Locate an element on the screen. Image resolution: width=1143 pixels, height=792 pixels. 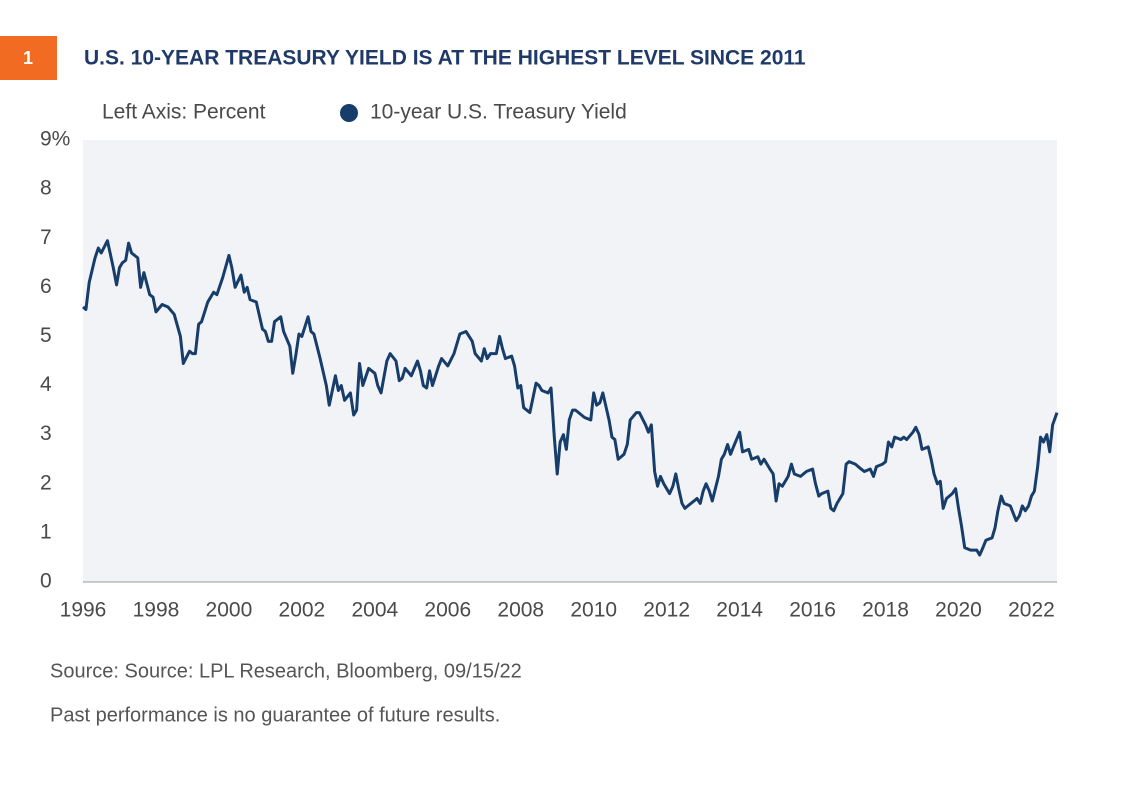
x-tick-label: 1996 is located at coordinates (83, 610).